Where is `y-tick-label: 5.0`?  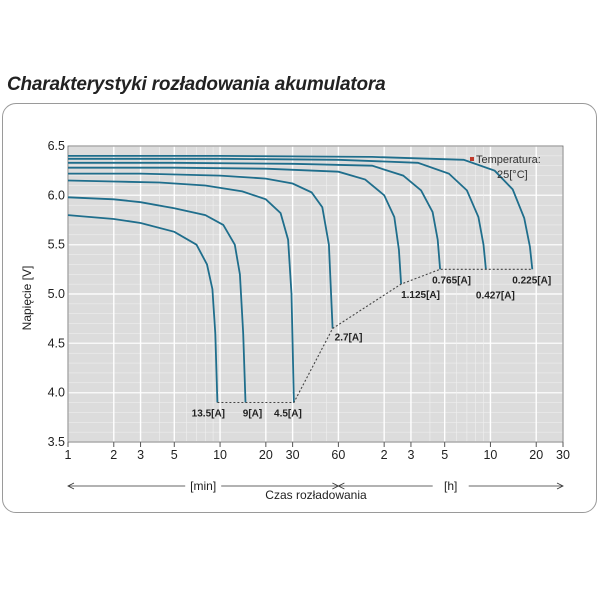
y-tick-label: 5.0 is located at coordinates (56, 294).